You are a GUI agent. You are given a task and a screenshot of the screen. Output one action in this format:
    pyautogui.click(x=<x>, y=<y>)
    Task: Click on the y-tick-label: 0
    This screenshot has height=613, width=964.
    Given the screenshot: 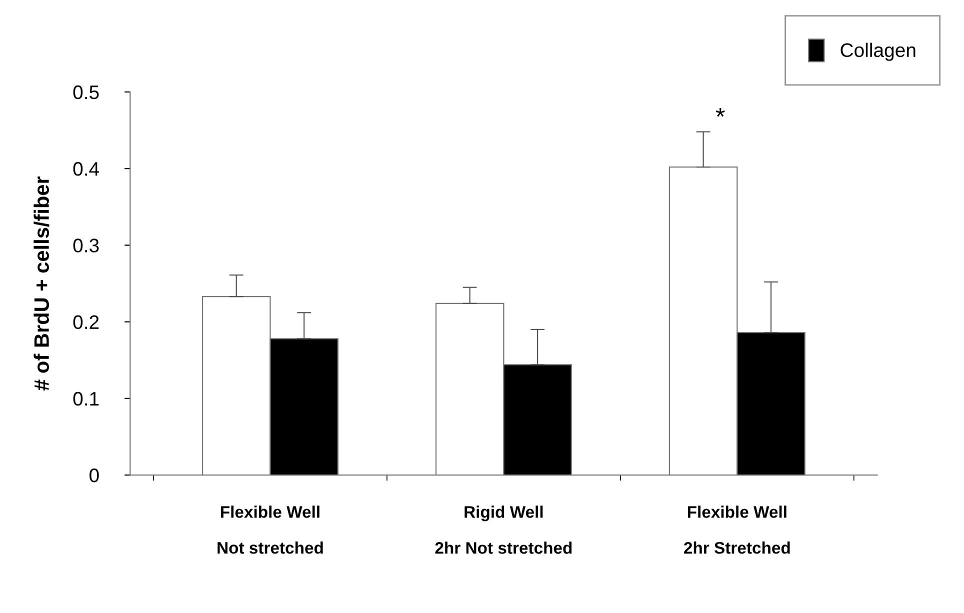 What is the action you would take?
    pyautogui.click(x=94, y=475)
    